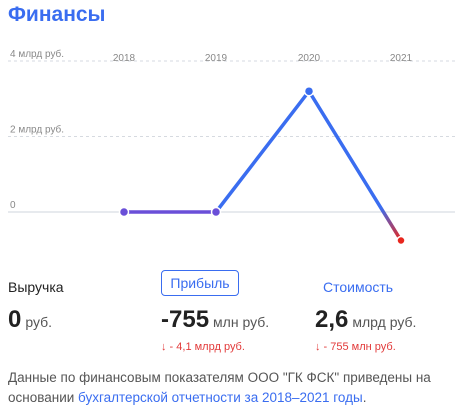  Describe the element at coordinates (203, 347) in the screenshot. I see `profit-delta: ↓ - 4,1 млрд руб.` at that location.